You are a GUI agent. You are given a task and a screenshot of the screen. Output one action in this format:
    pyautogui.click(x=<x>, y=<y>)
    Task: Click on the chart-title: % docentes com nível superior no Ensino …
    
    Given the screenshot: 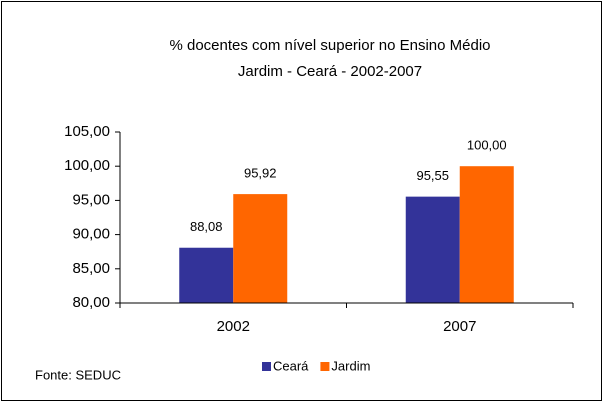 What is the action you would take?
    pyautogui.click(x=329, y=45)
    